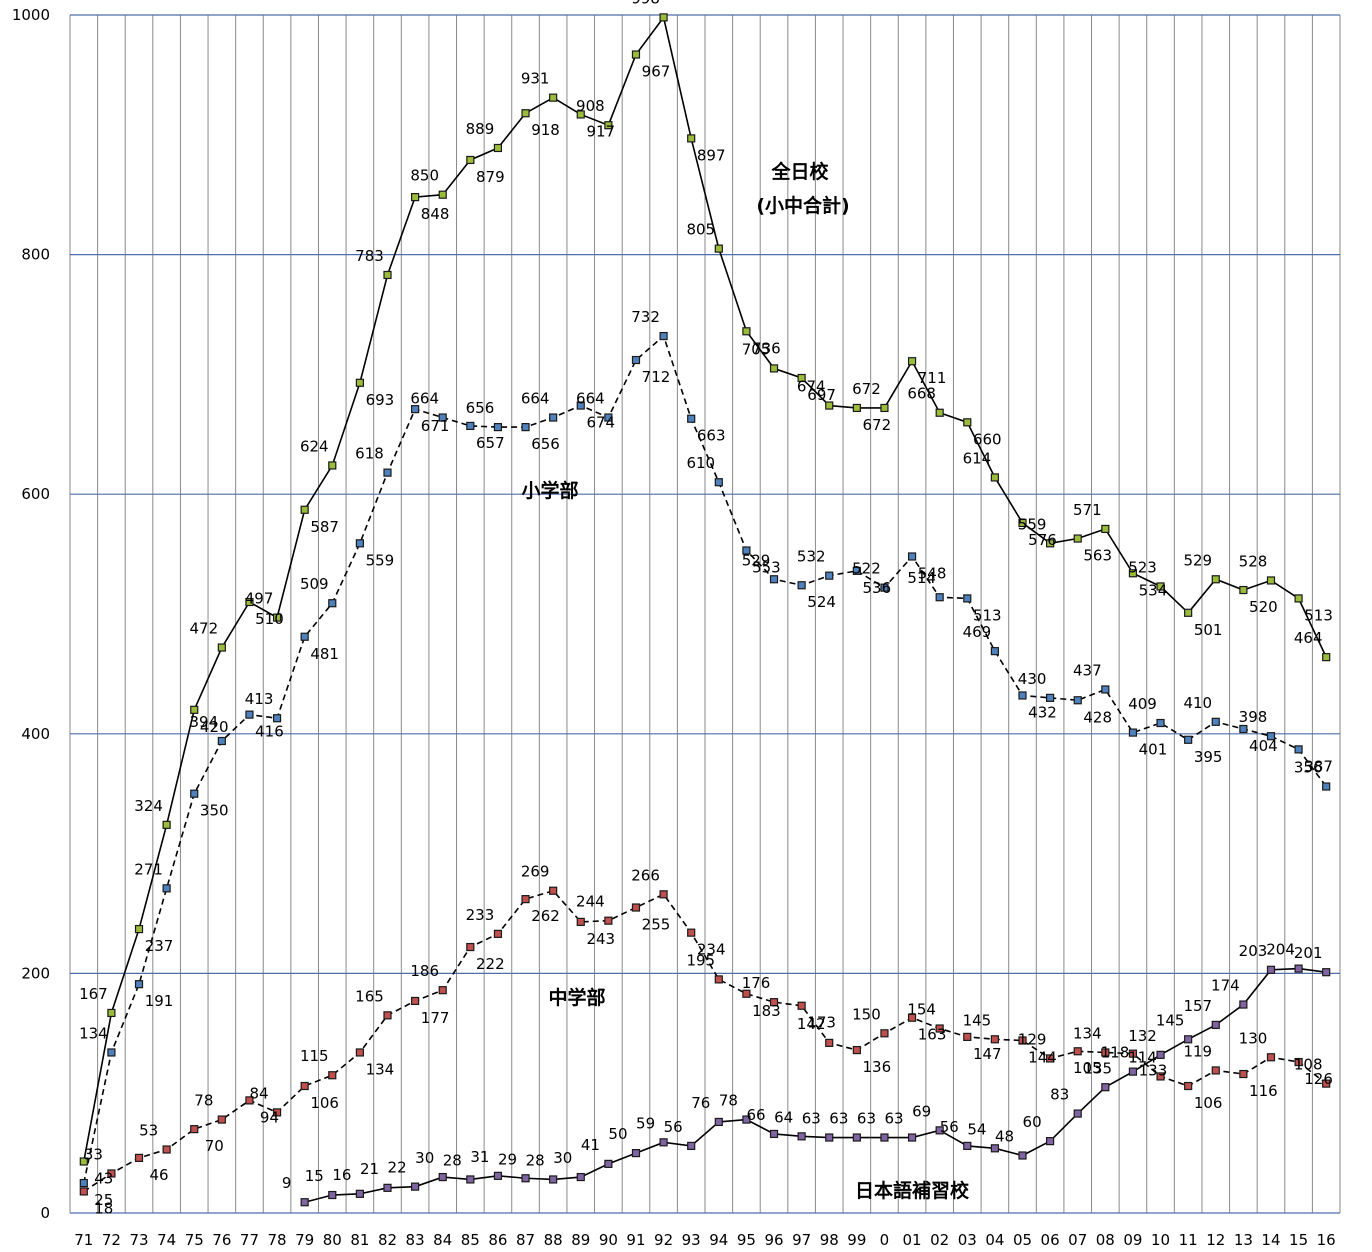  What do you see at coordinates (1208, 630) in the screenshot?
I see `data-label: 501` at bounding box center [1208, 630].